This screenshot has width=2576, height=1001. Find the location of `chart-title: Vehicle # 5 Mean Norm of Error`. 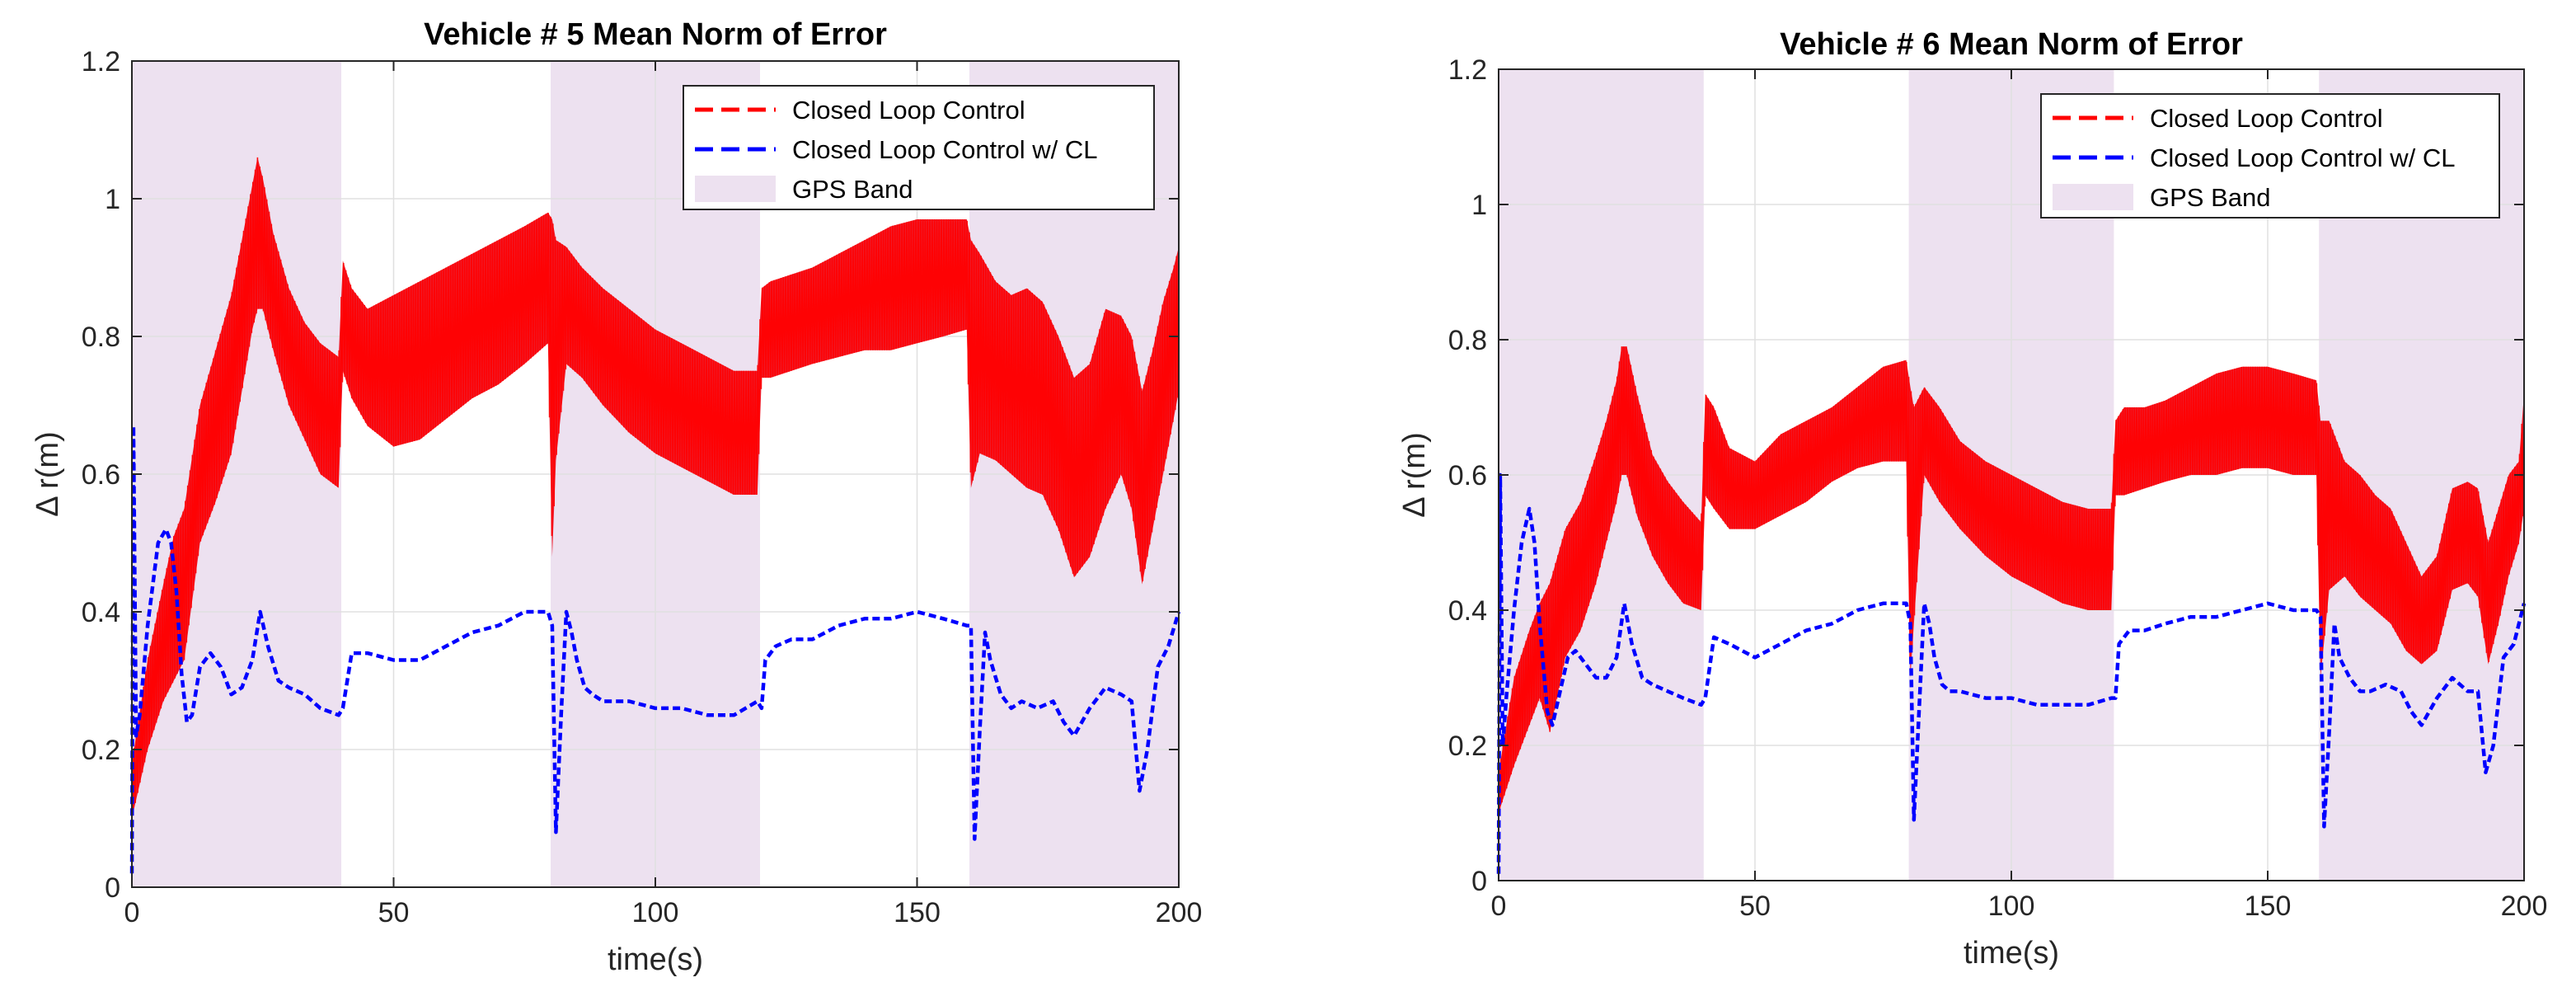

chart-title: Vehicle # 5 Mean Norm of Error is located at coordinates (656, 34).